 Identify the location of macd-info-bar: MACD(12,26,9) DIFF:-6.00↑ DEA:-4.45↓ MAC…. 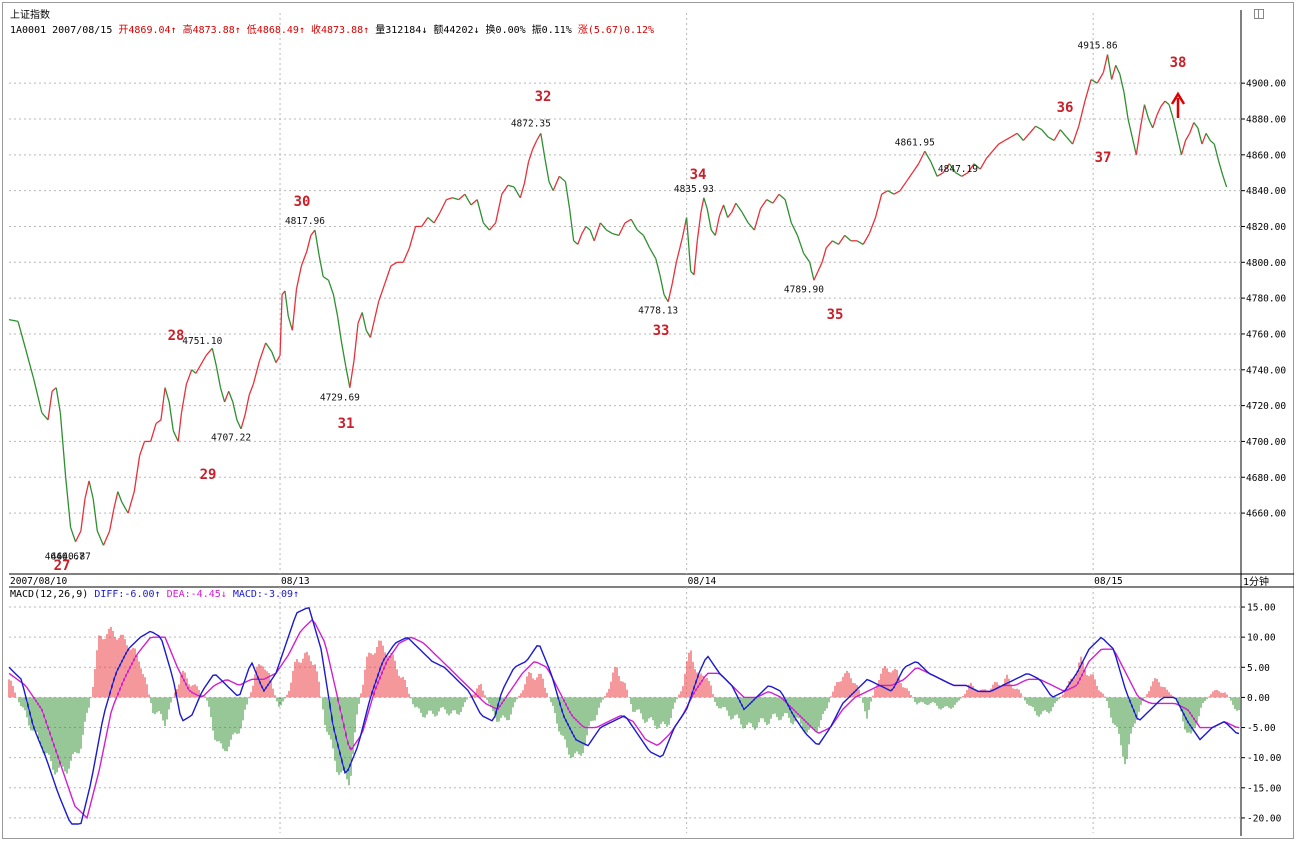
(154, 594).